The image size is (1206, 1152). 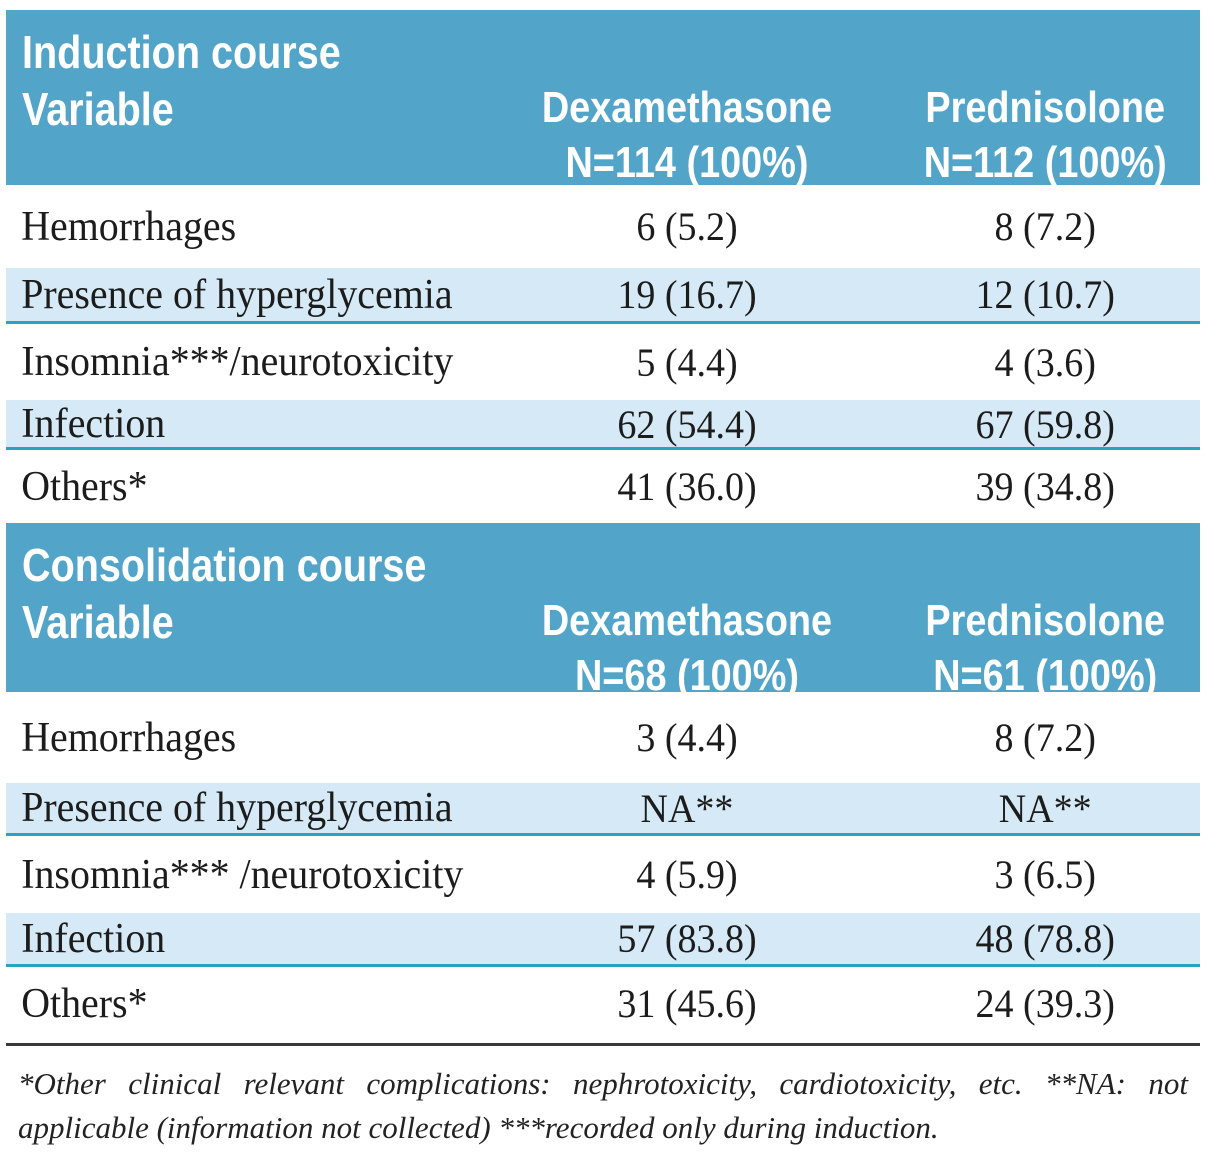 I want to click on row-value-dexamethasone: 3 (4.4), so click(x=686, y=737).